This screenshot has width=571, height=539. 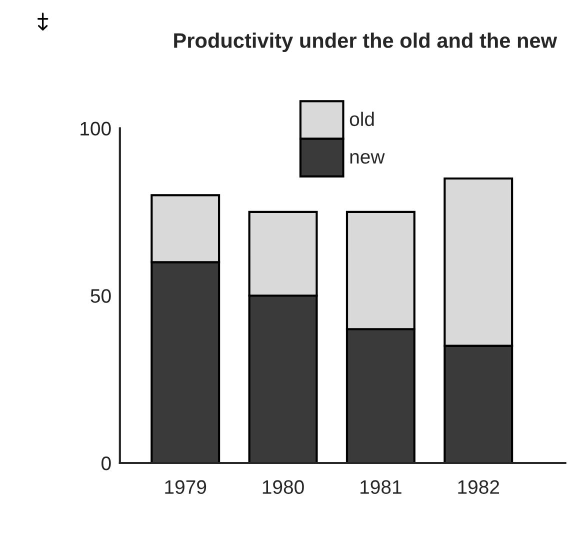 What do you see at coordinates (106, 463) in the screenshot?
I see `y-tick-label: 0` at bounding box center [106, 463].